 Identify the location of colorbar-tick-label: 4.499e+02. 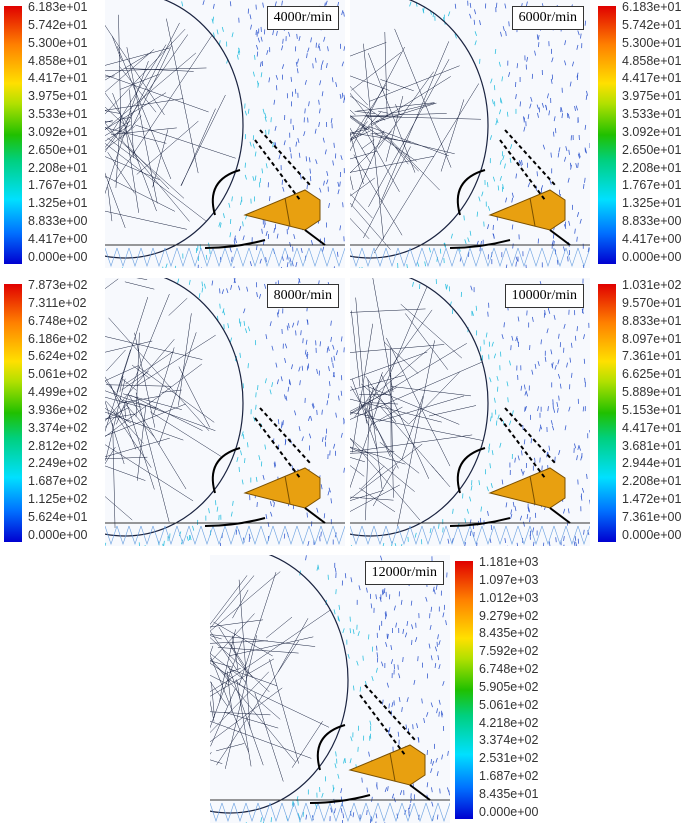
(58, 392).